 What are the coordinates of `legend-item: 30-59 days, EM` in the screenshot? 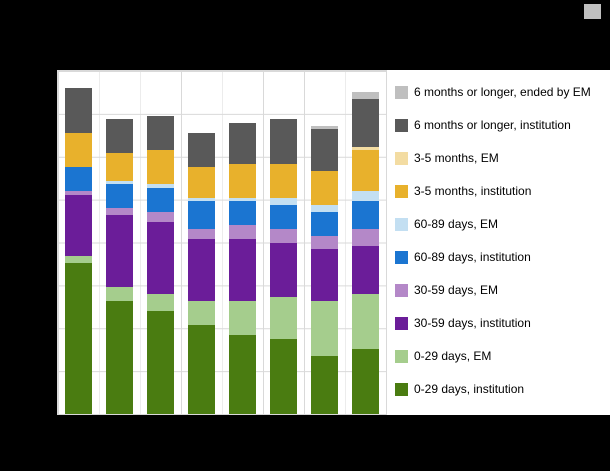 It's located at (502, 290).